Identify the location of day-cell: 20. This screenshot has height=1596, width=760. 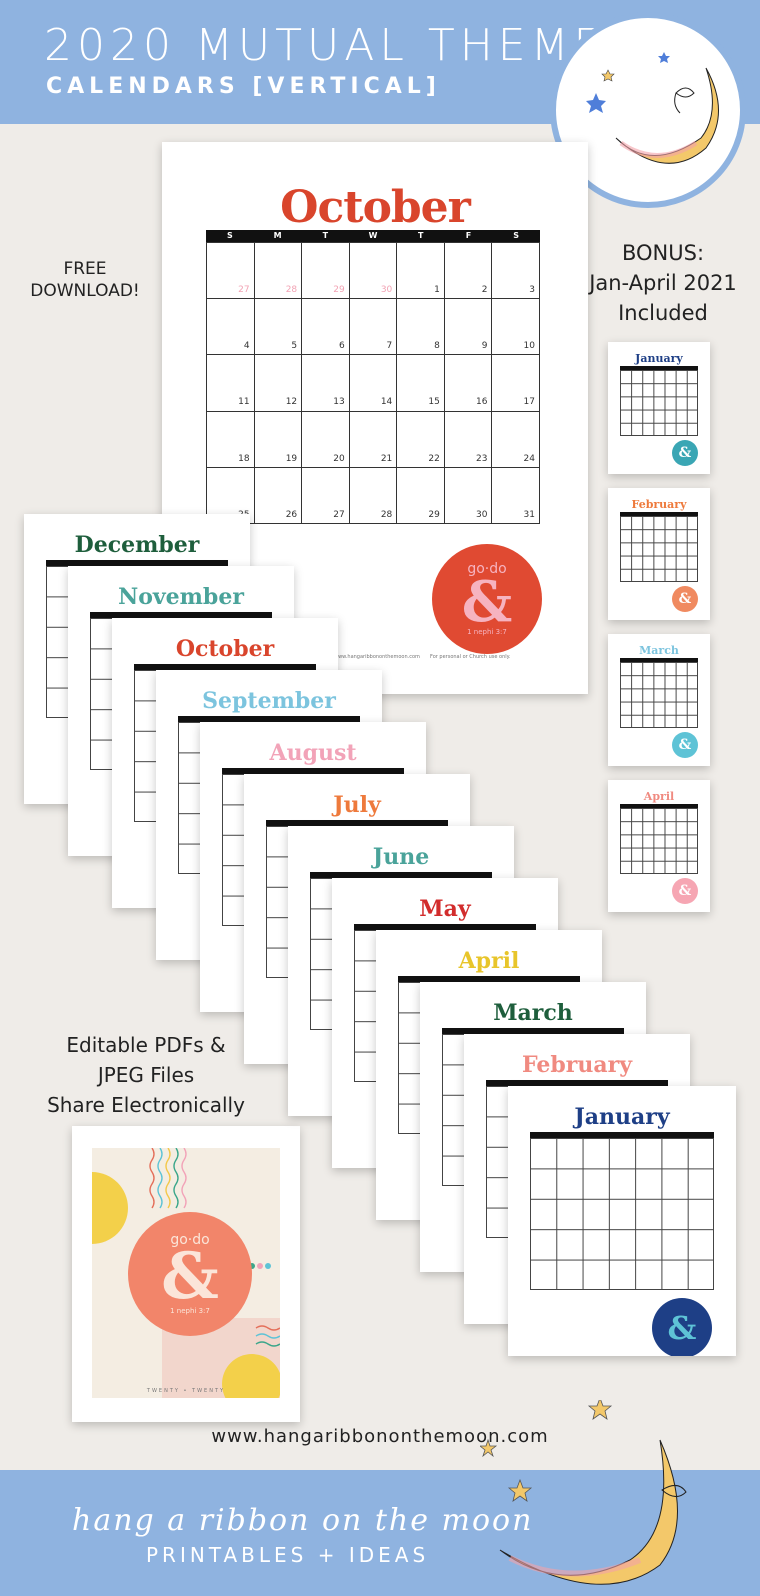
(326, 439).